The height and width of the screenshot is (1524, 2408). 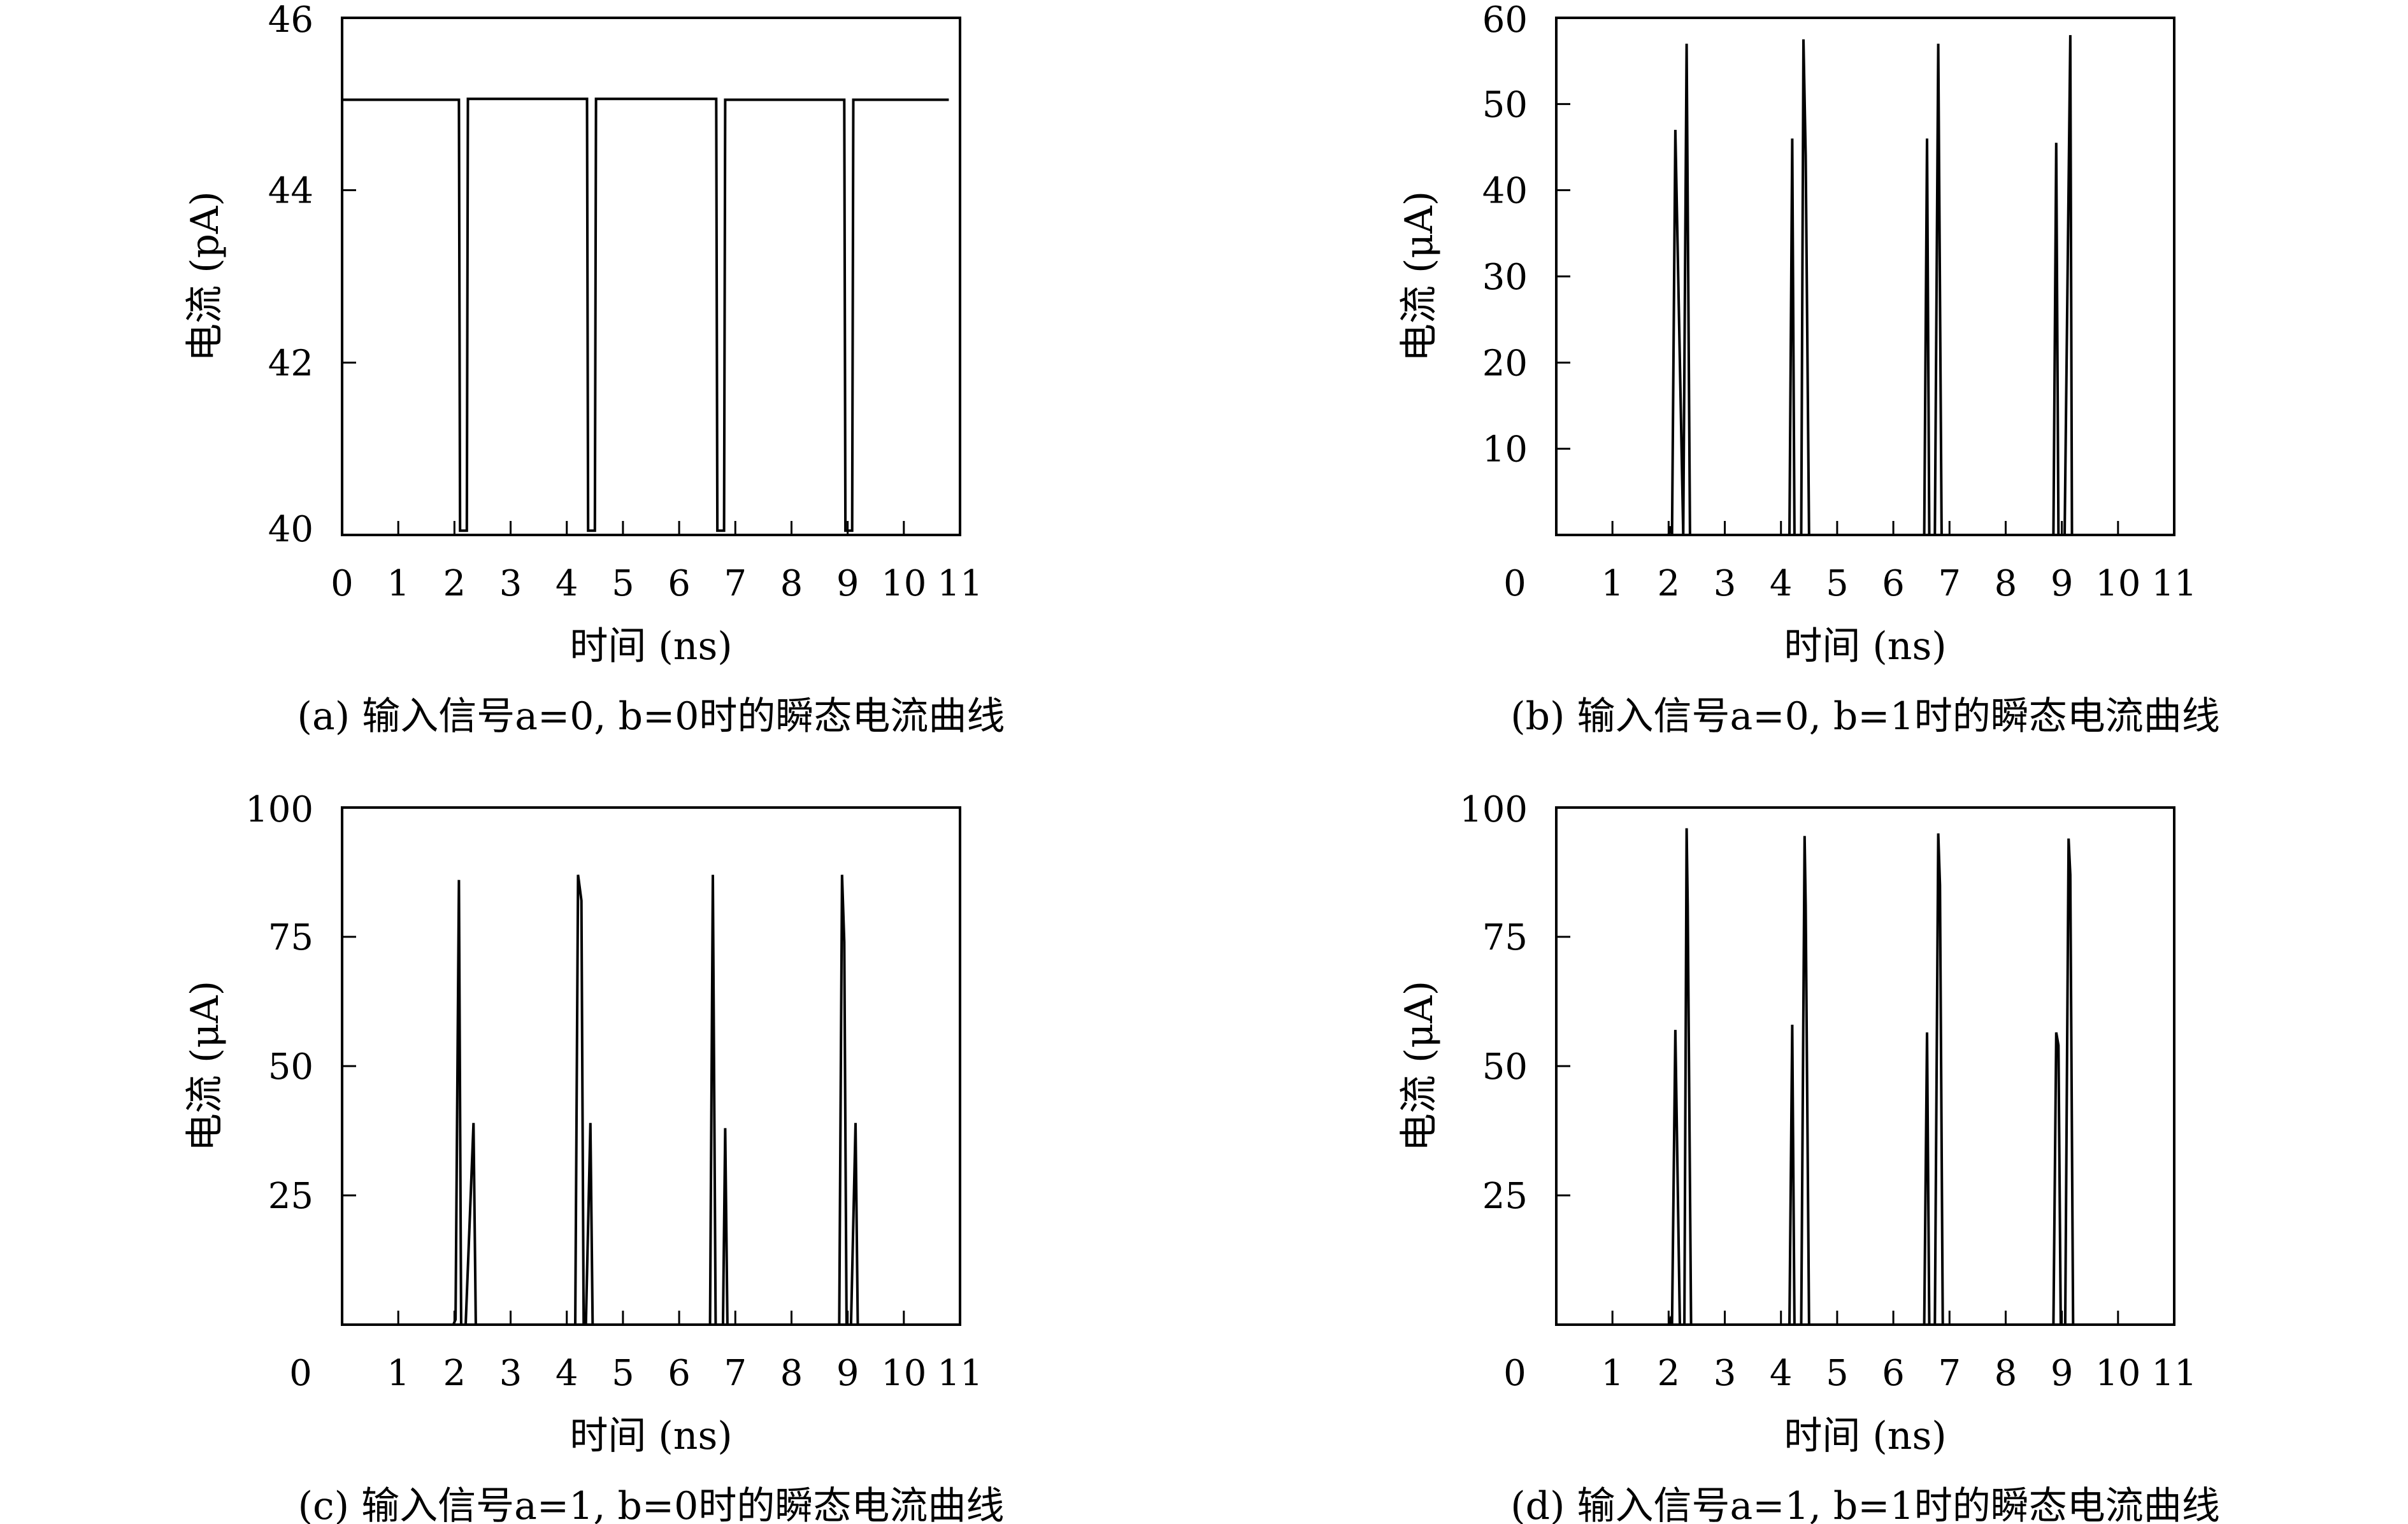 I want to click on y-tick-label-c-0: 25, so click(x=290, y=1196).